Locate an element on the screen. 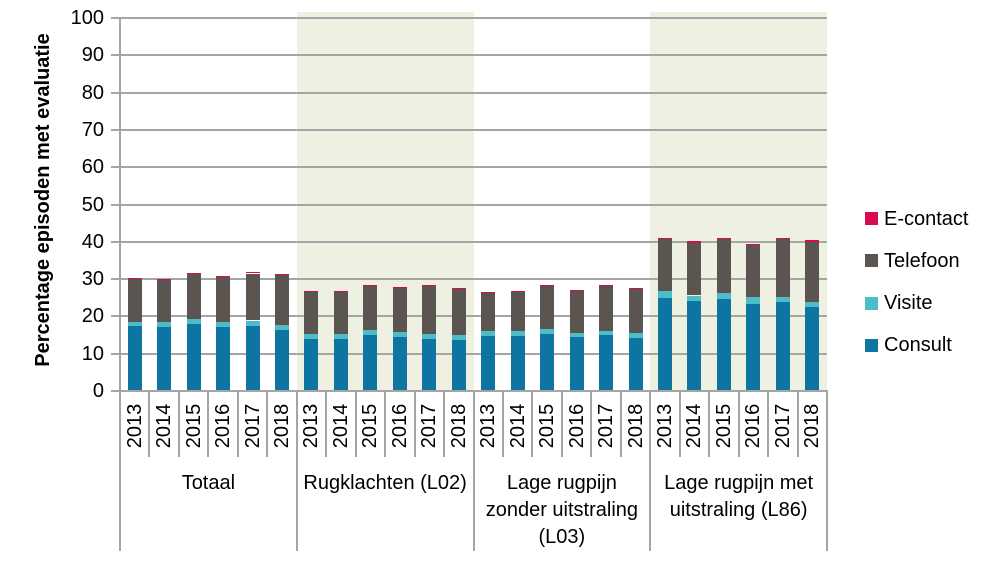 Image resolution: width=1000 pixels, height=562 pixels. year-label: 2015 is located at coordinates (193, 426).